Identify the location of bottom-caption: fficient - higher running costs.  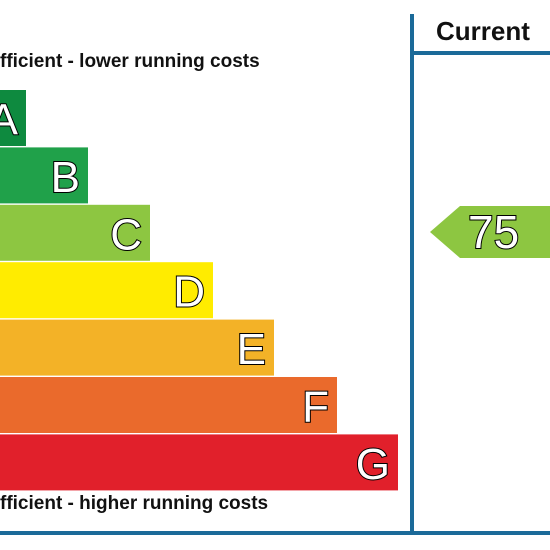
(134, 503).